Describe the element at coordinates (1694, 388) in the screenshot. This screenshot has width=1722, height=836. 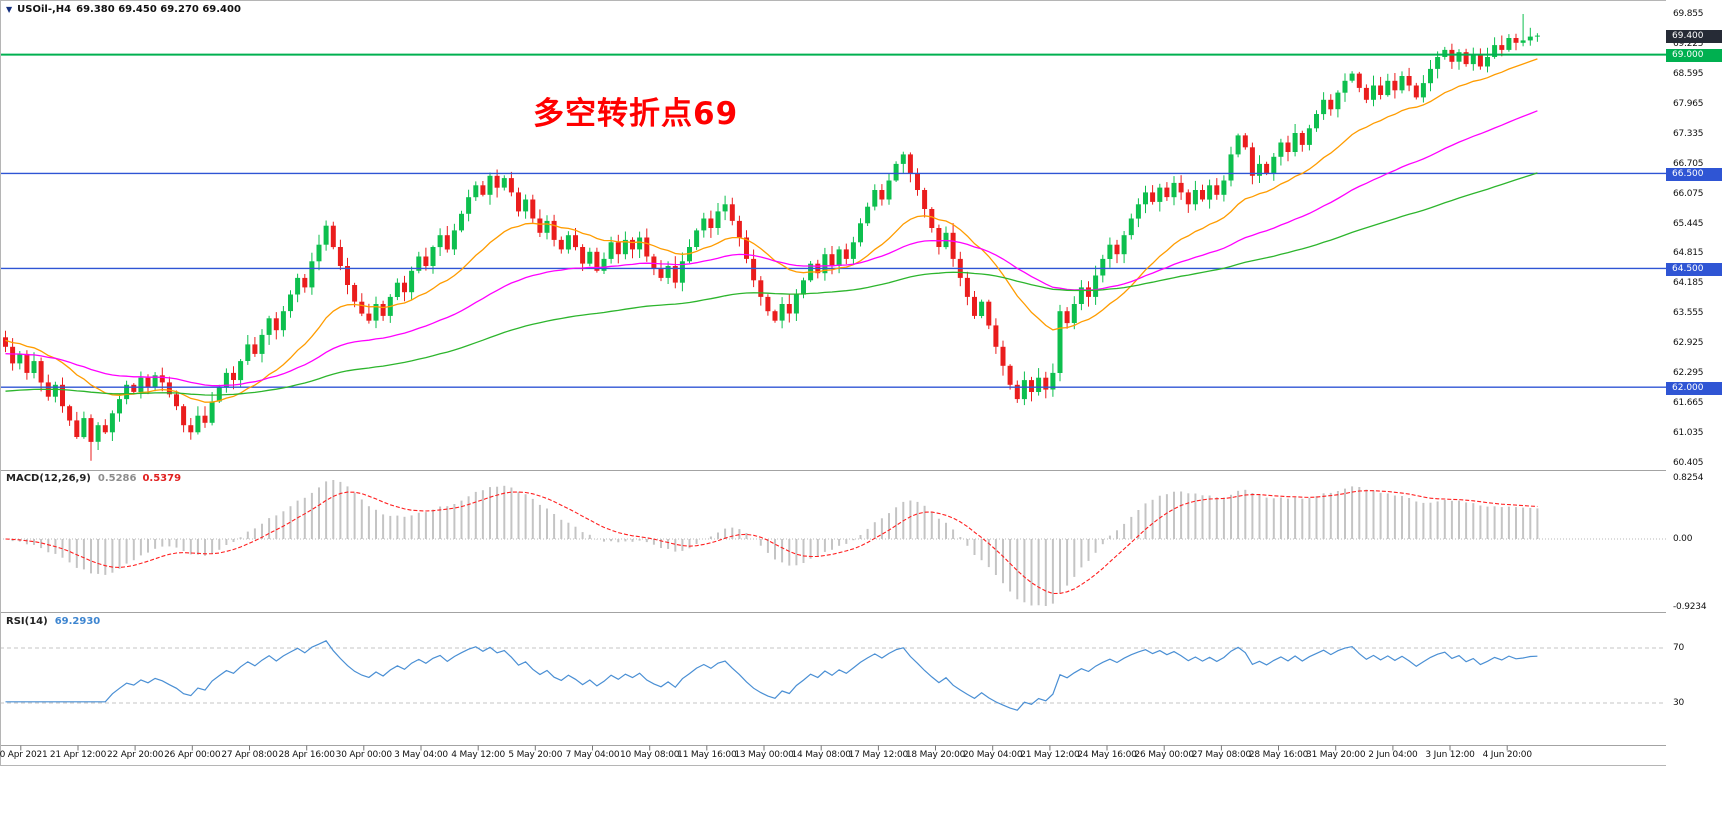
I see `price-tag-62.000: 62.000` at that location.